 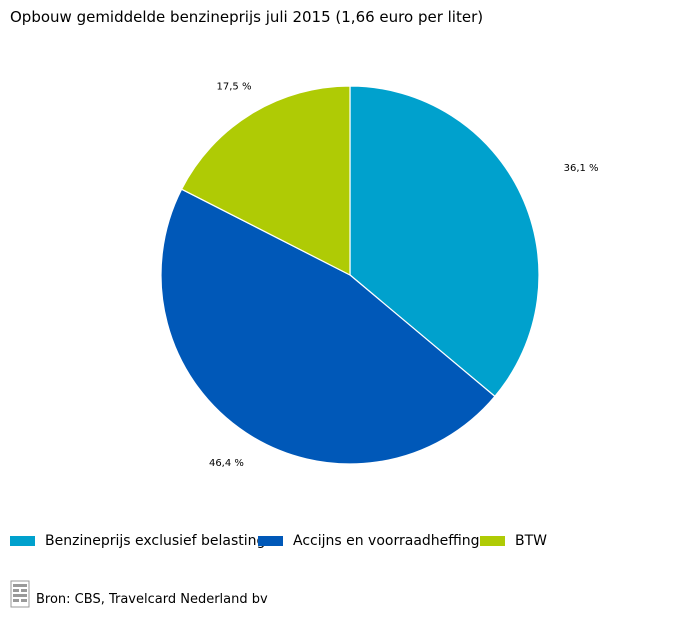 I want to click on slice-value-label: 17,5 %, so click(x=234, y=87).